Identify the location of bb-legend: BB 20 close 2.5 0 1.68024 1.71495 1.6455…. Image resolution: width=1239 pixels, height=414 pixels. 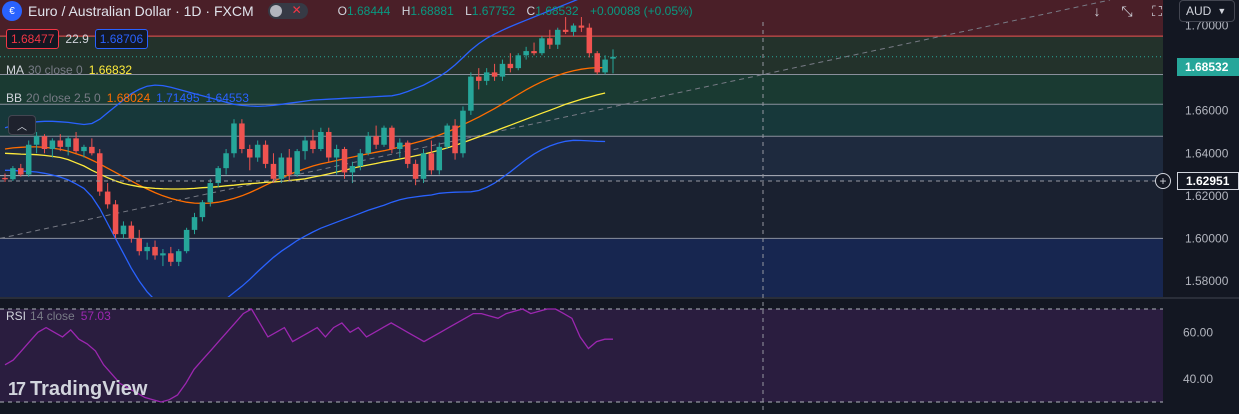
(124, 98).